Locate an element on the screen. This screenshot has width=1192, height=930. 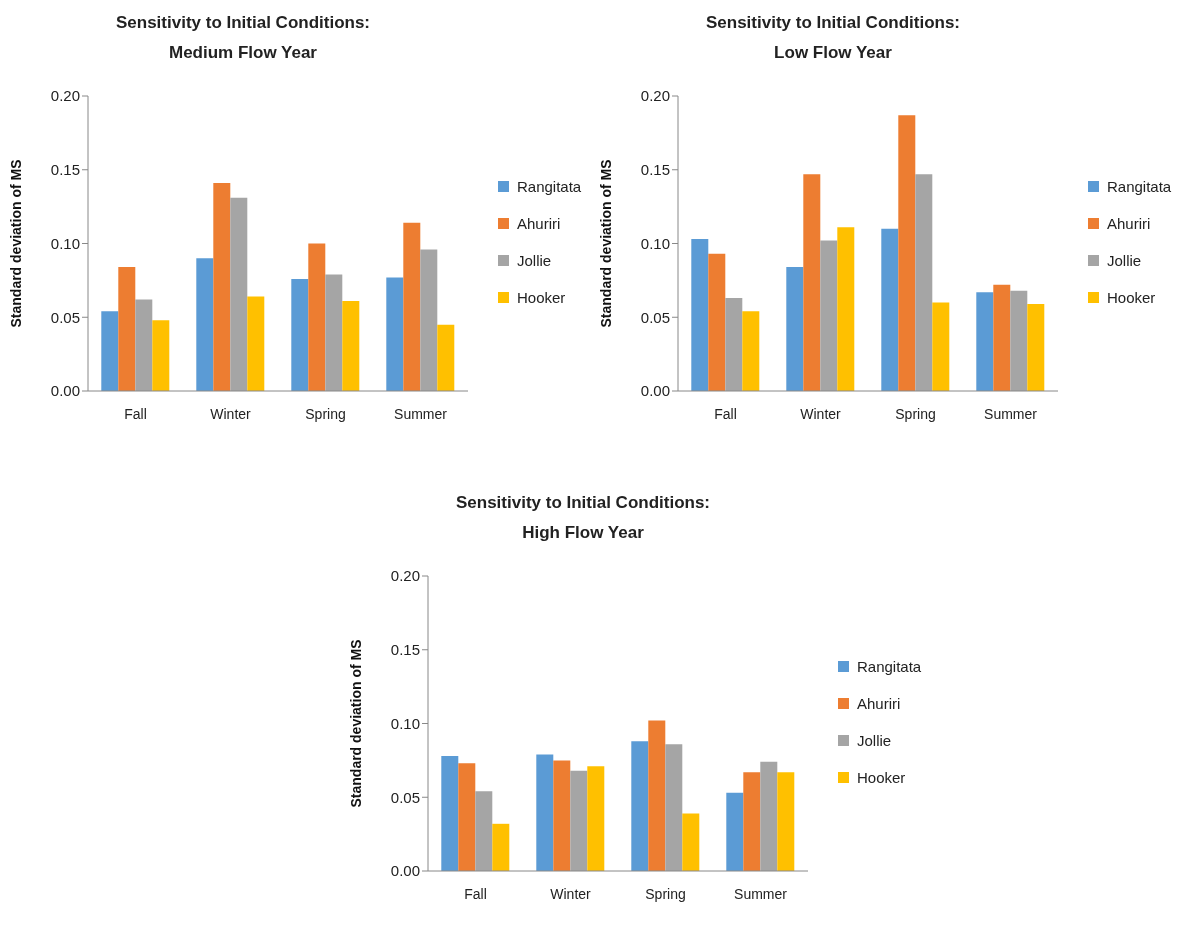
chart-title: Sensitivity to Initial Conditions: Medium Flow Year is located at coordinates (243, 38).